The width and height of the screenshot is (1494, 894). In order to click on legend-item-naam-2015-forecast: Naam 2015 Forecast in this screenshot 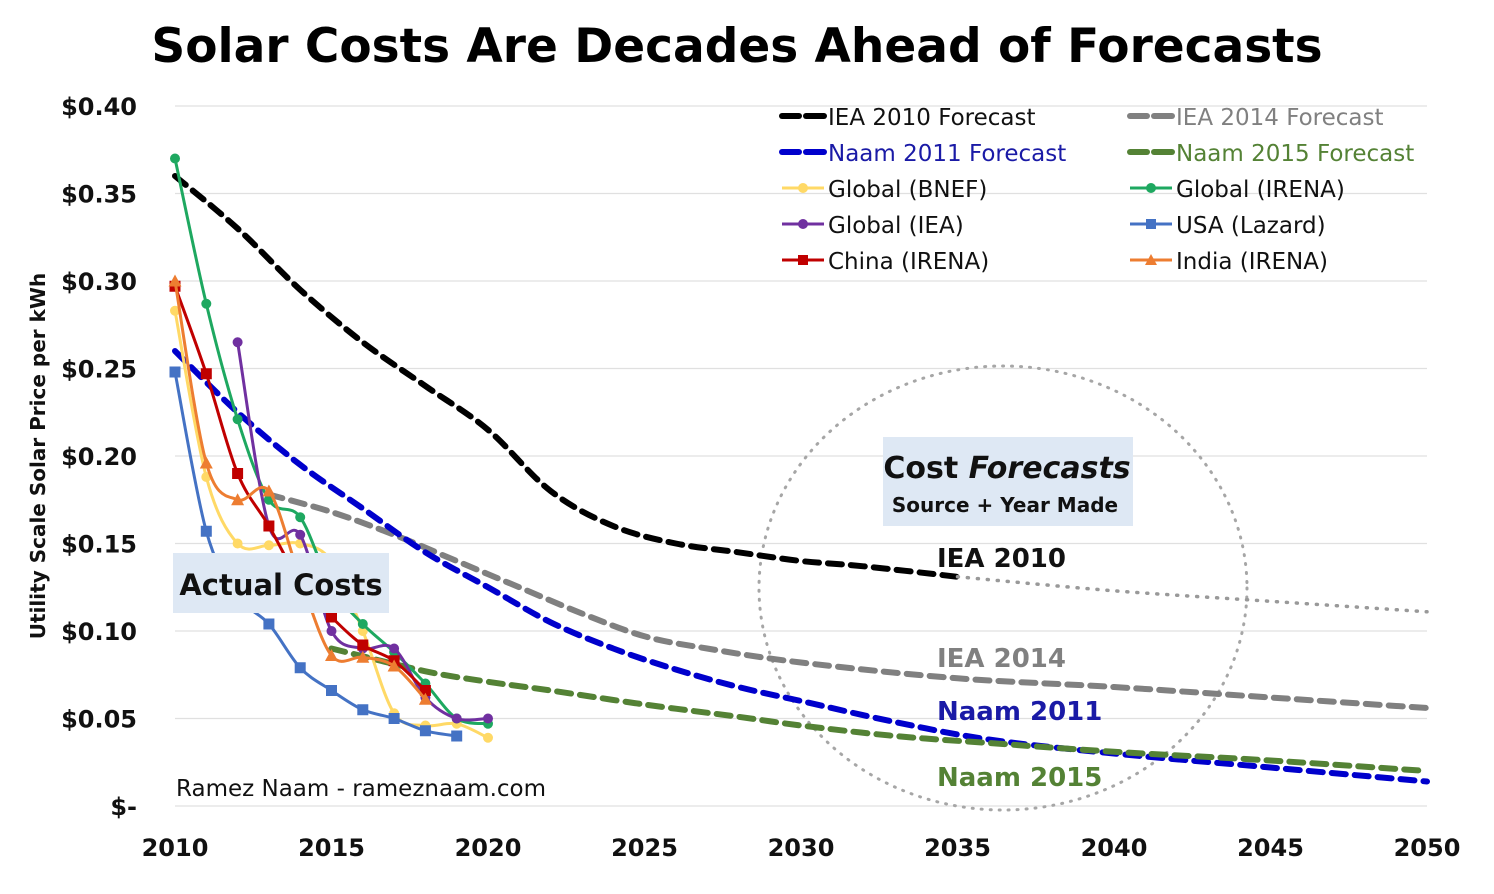, I will do `click(1270, 154)`.